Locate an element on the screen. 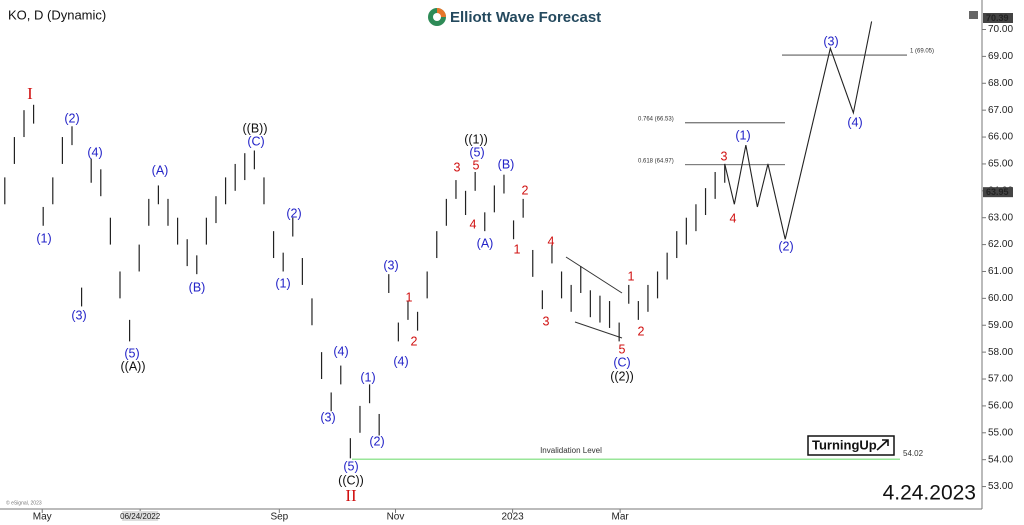 The image size is (1024, 525). wave-label: ((C)) is located at coordinates (351, 480).